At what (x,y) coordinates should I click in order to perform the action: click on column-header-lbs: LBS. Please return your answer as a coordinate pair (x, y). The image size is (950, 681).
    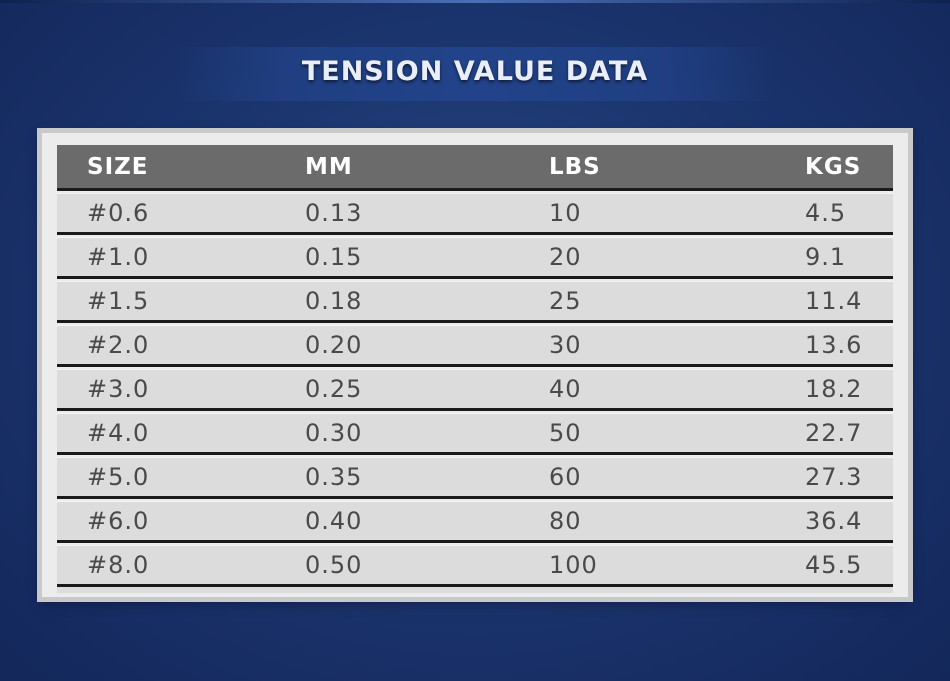
    Looking at the image, I should click on (575, 166).